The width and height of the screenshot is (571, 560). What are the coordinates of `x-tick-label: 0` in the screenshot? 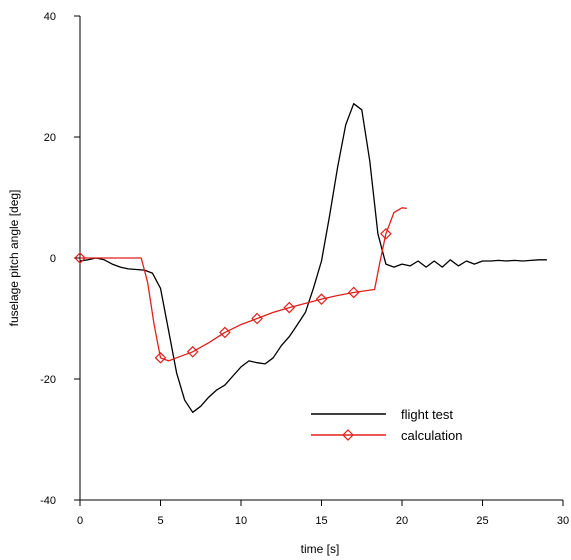 It's located at (80, 521).